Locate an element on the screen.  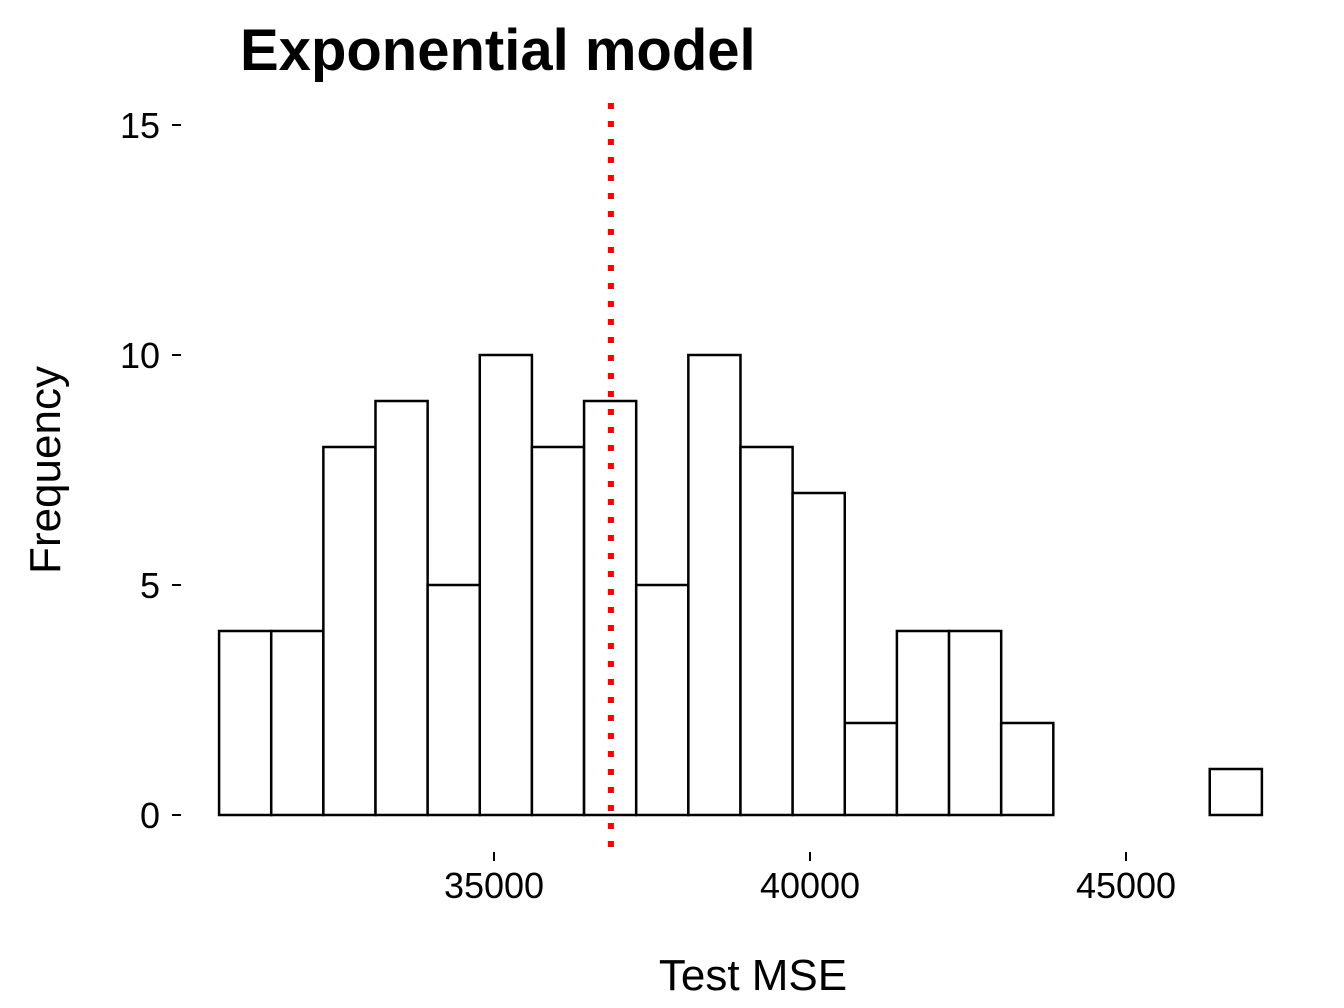
x-tick-label: 40000 is located at coordinates (810, 885).